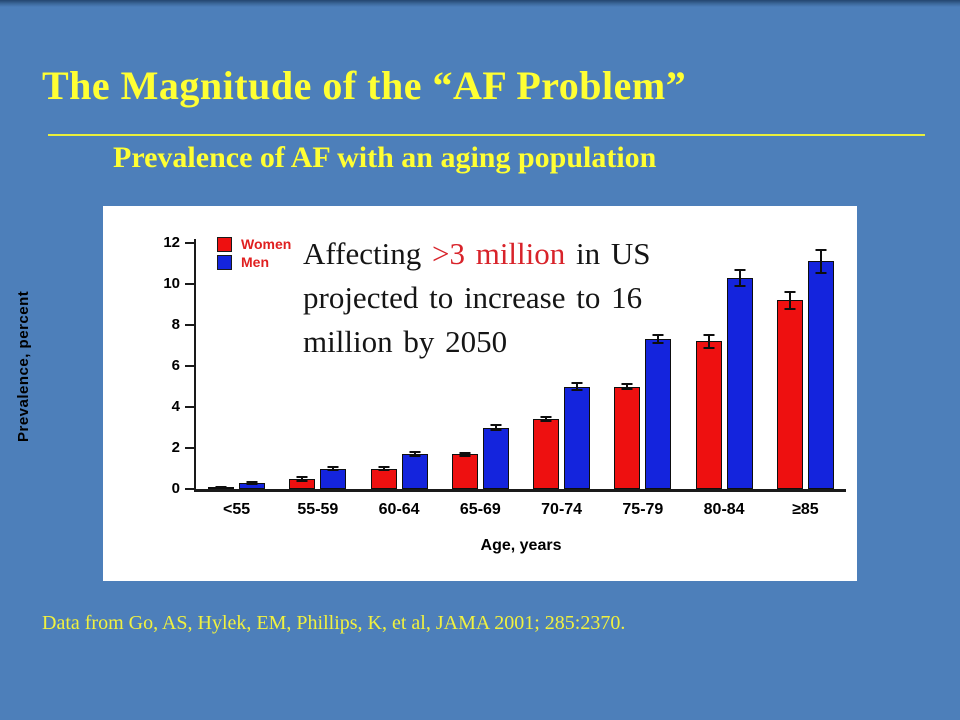  What do you see at coordinates (399, 509) in the screenshot?
I see `x-tick-label: 60-64` at bounding box center [399, 509].